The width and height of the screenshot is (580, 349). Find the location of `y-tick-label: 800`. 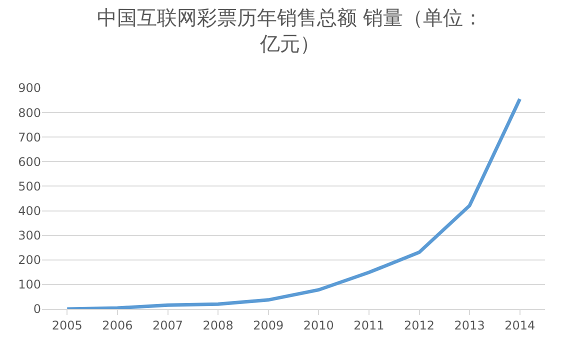

y-tick-label: 800 is located at coordinates (29, 113).